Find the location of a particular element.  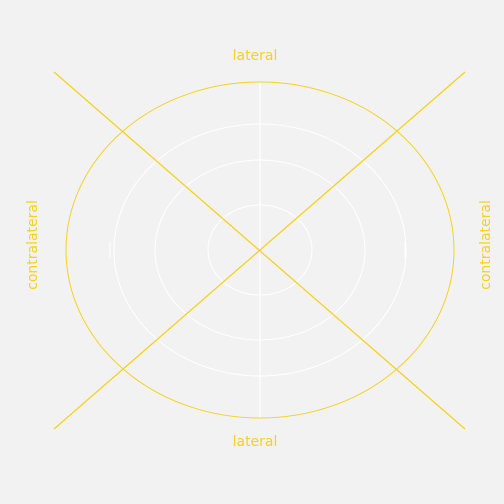

label-top: lateral is located at coordinates (255, 56).